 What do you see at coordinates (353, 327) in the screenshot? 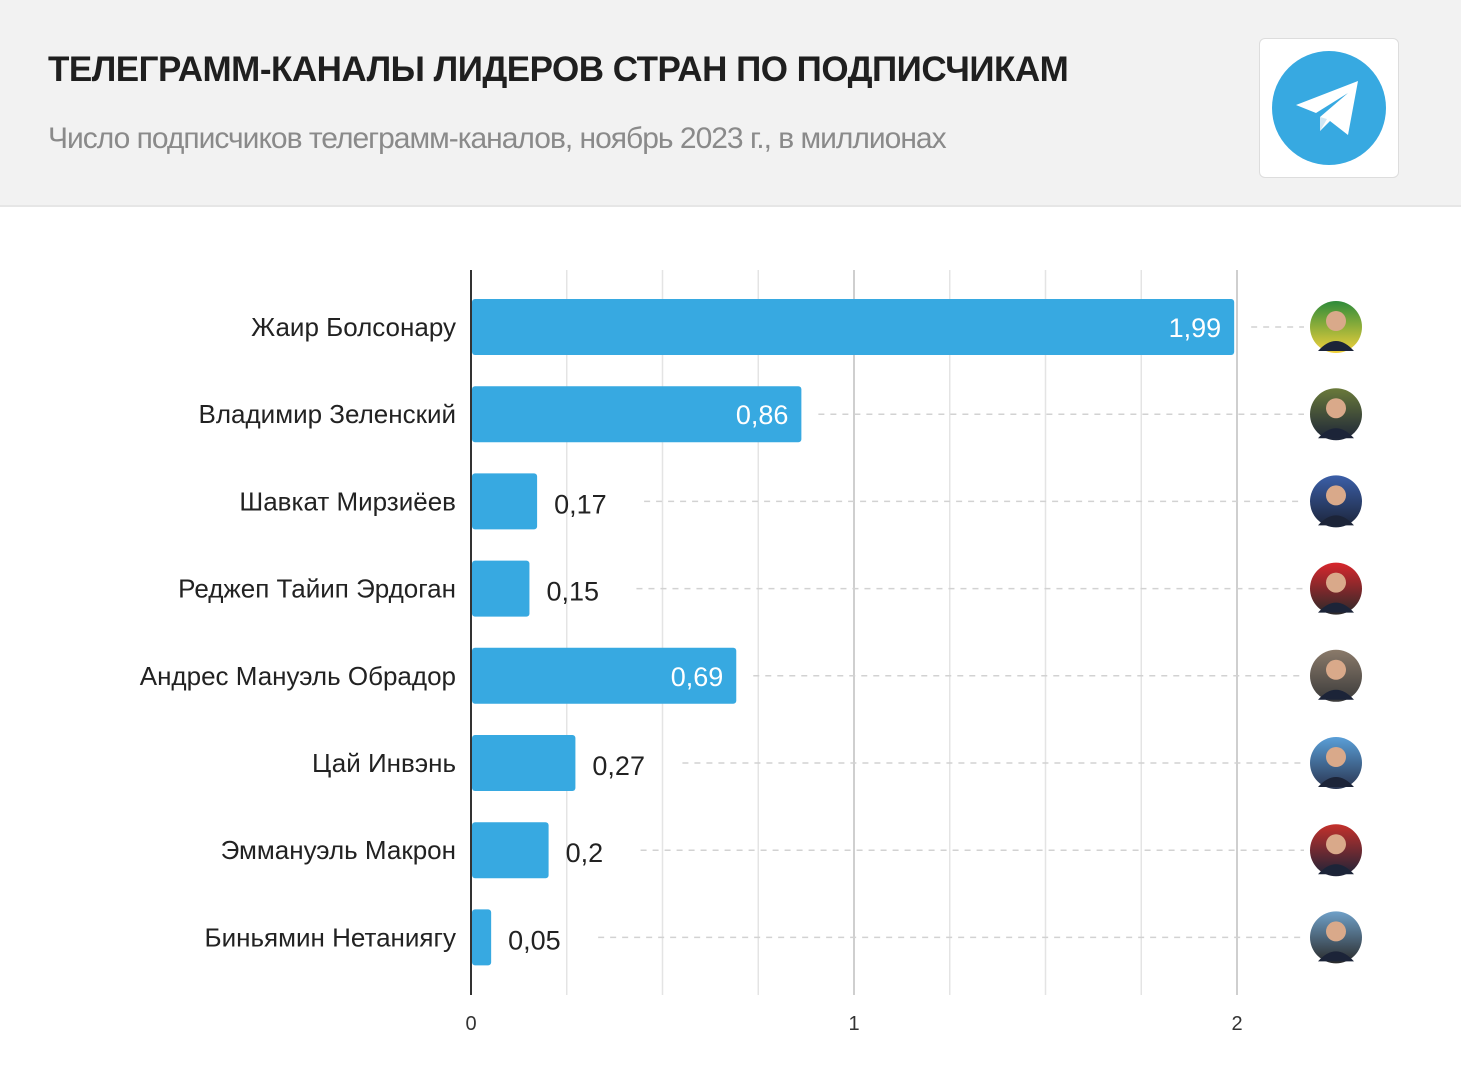
I see `category-label: Жаир Болсонару` at bounding box center [353, 327].